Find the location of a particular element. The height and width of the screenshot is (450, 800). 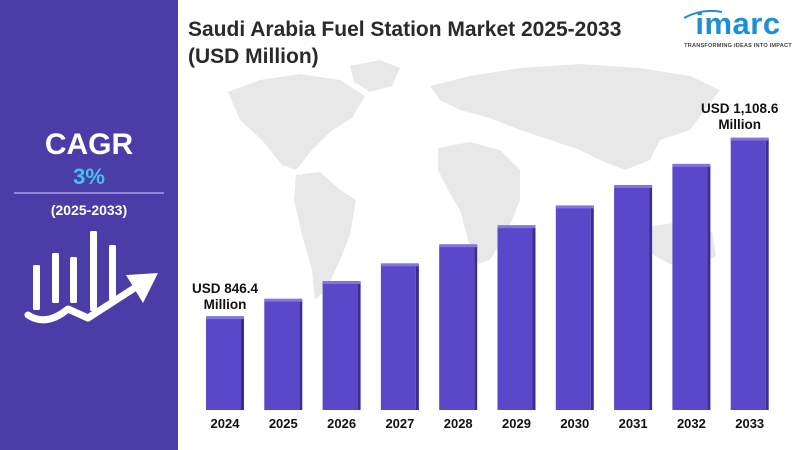

bar-2024 is located at coordinates (225, 363).